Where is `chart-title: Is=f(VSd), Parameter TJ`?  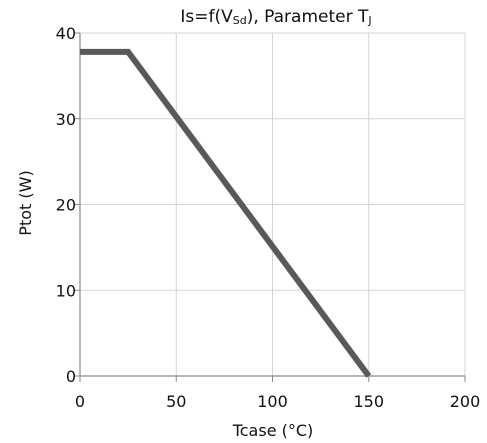 chart-title: Is=f(VSd), Parameter TJ is located at coordinates (275, 17).